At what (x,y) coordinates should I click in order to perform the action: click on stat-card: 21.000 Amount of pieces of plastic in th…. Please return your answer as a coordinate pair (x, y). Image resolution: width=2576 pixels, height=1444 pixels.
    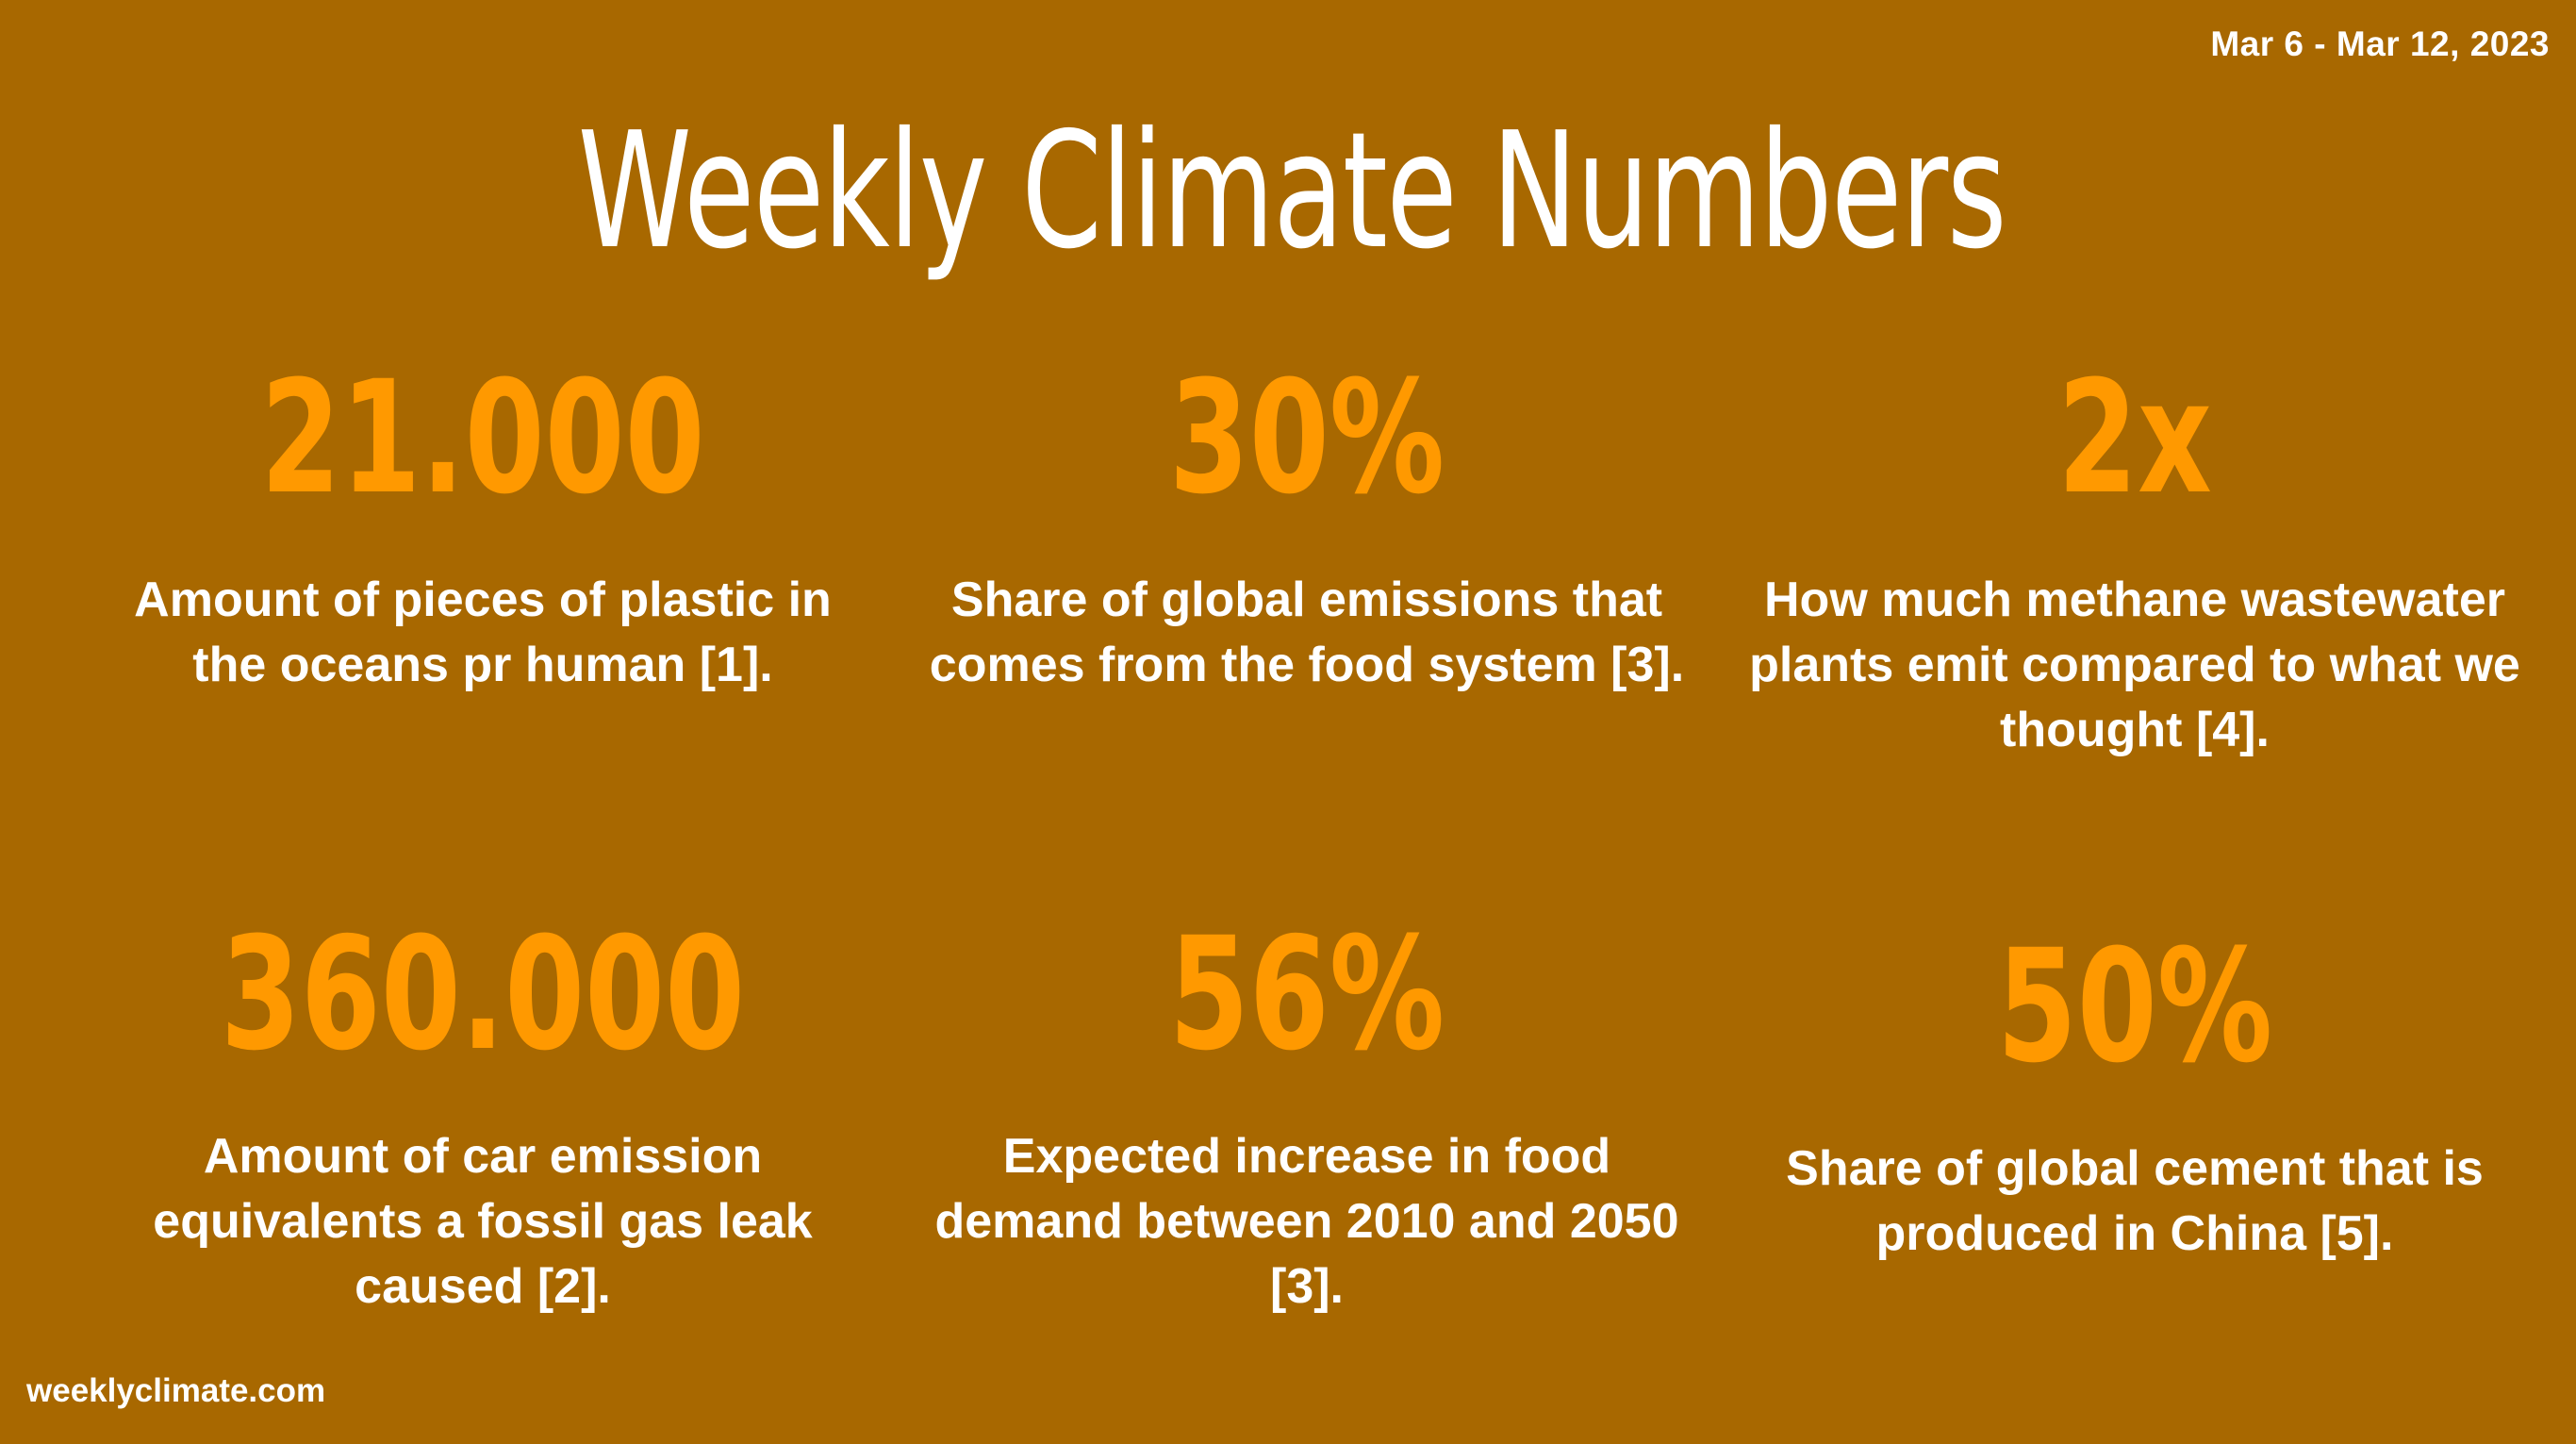
    Looking at the image, I should click on (483, 529).